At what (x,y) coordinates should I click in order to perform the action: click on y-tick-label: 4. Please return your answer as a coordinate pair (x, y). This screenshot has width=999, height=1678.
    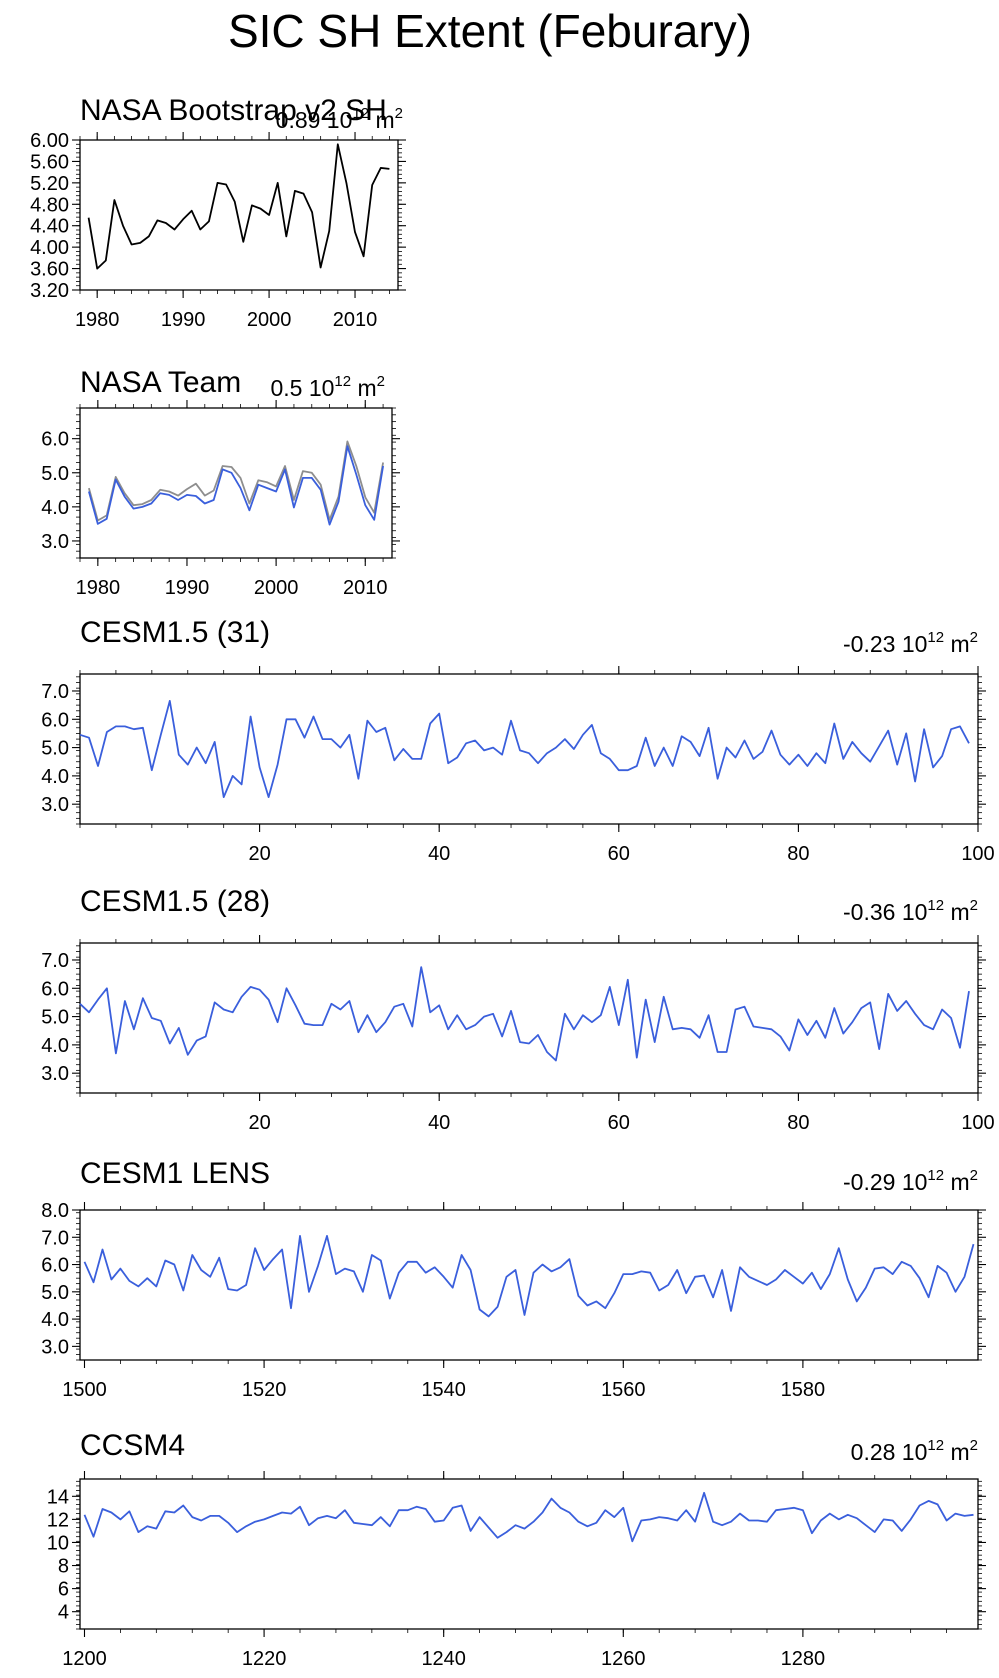
    Looking at the image, I should click on (63, 1613).